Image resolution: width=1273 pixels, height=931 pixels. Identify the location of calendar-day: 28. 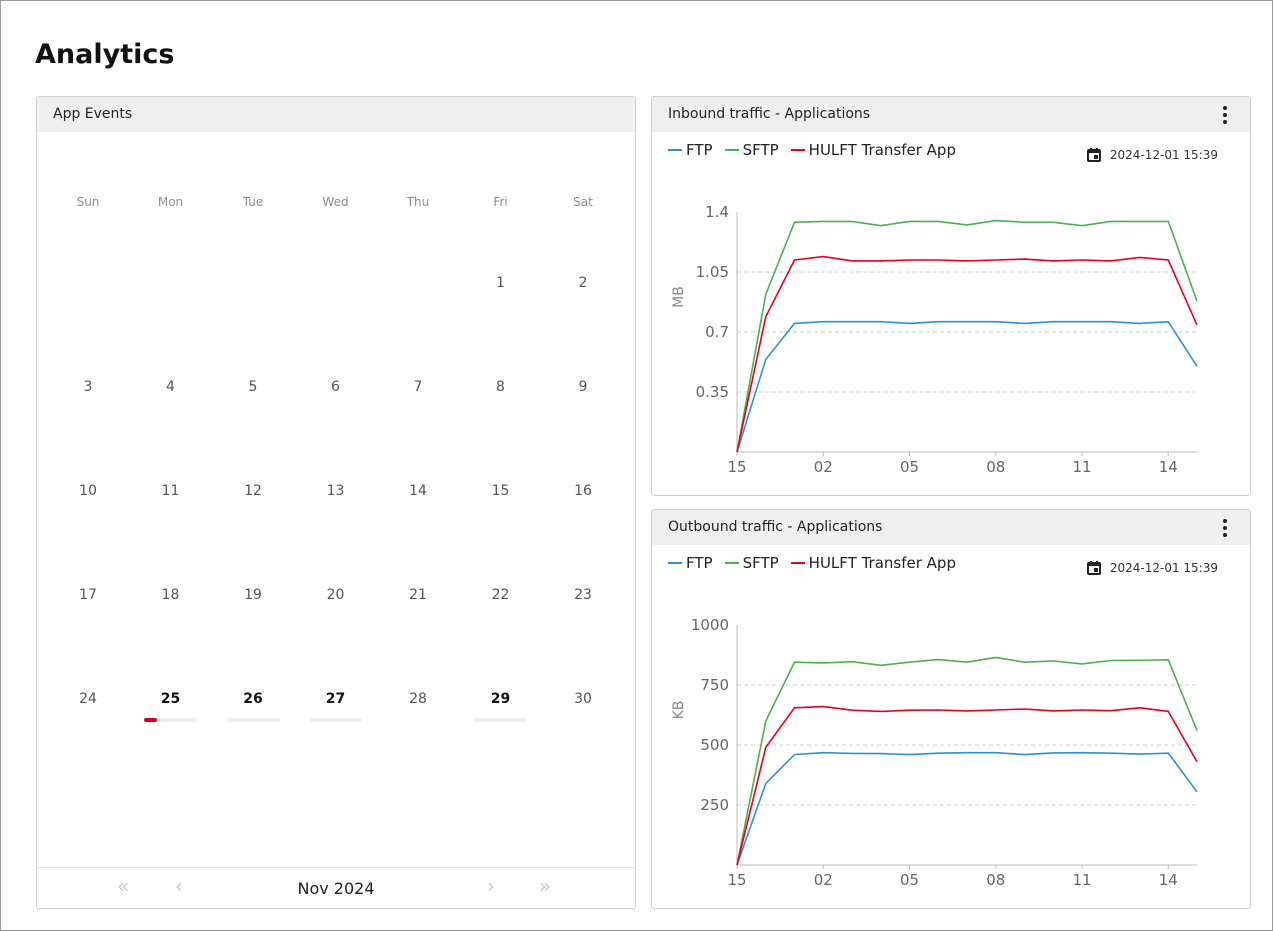
(418, 699).